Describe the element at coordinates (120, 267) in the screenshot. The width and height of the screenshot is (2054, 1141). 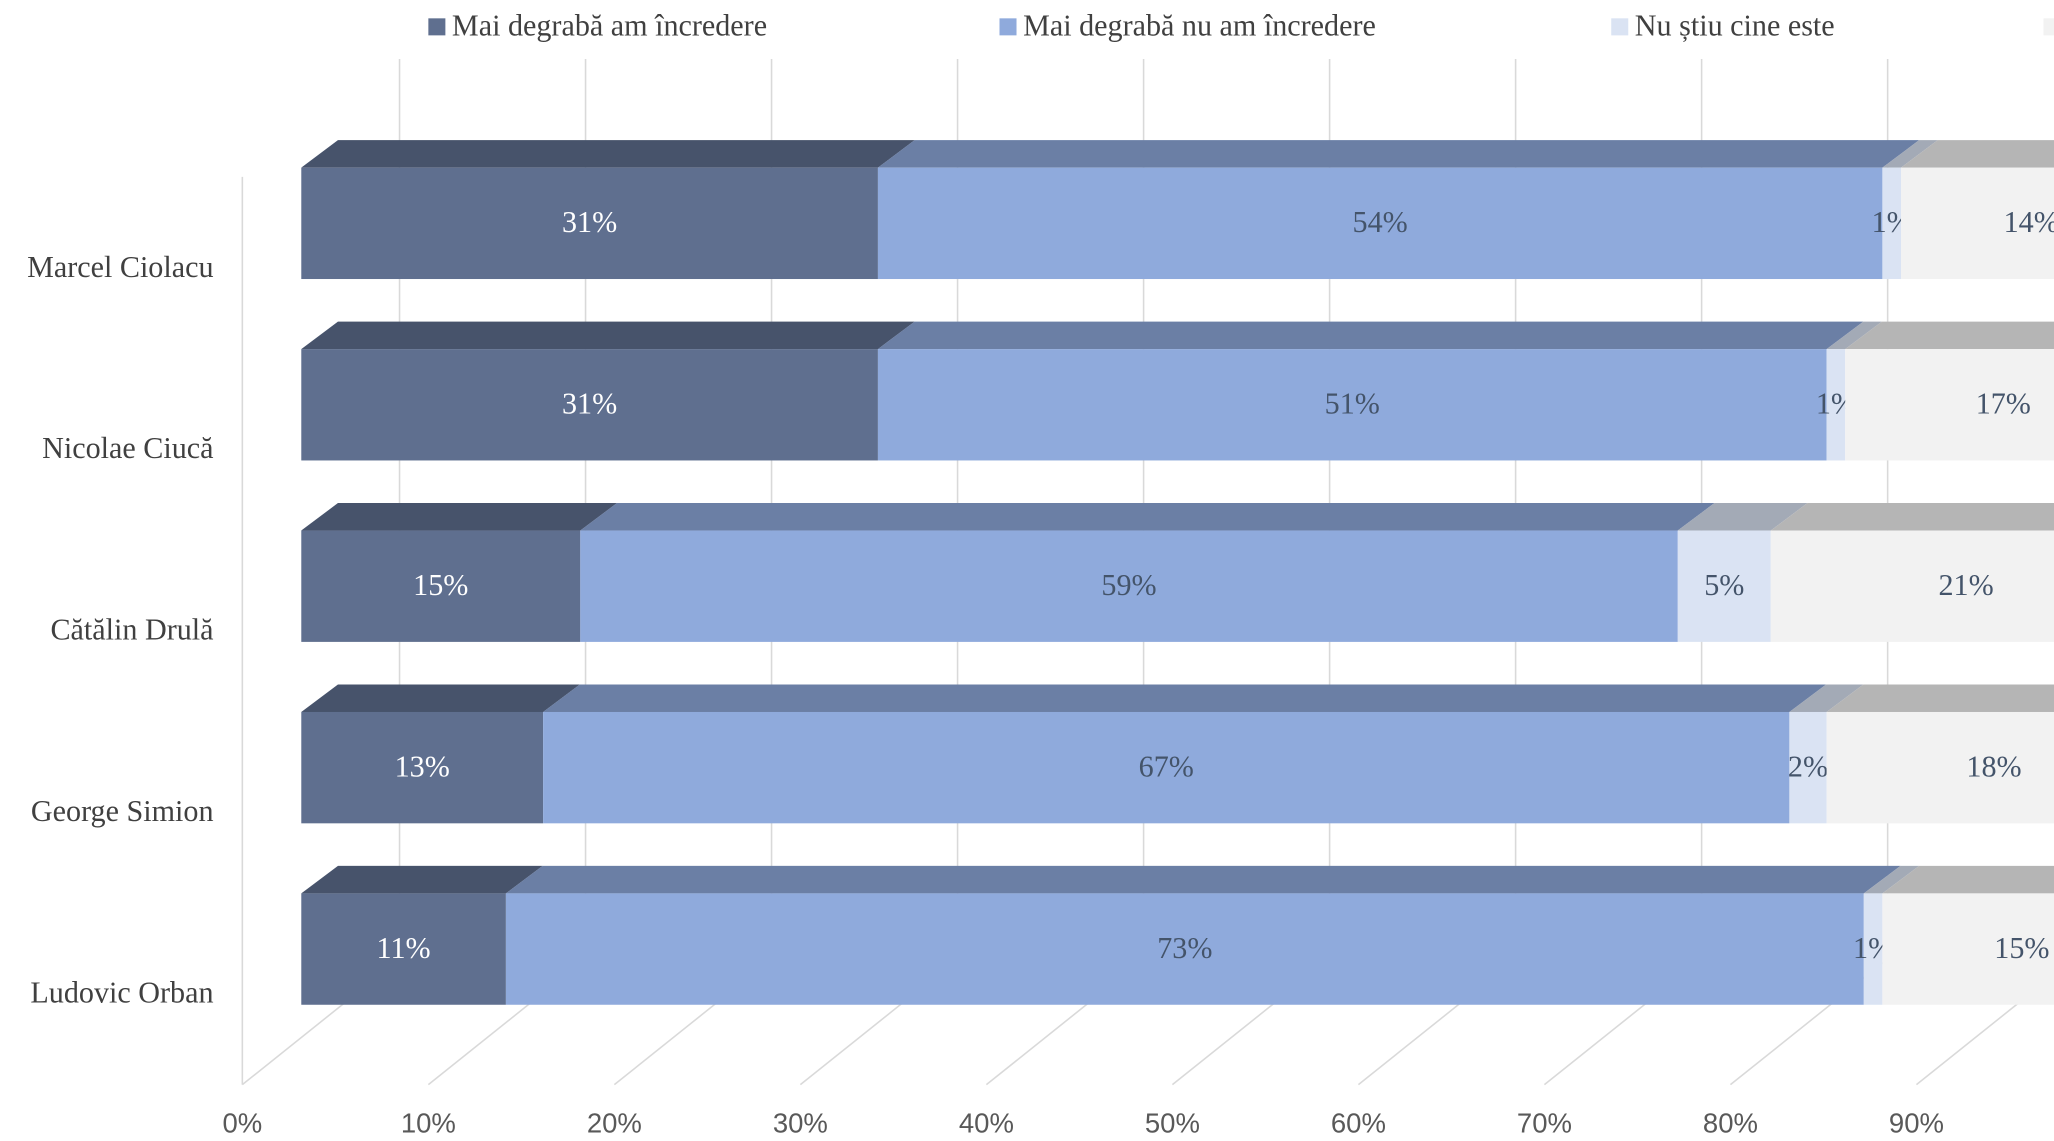
I see `category-label: Marcel Ciolacu` at that location.